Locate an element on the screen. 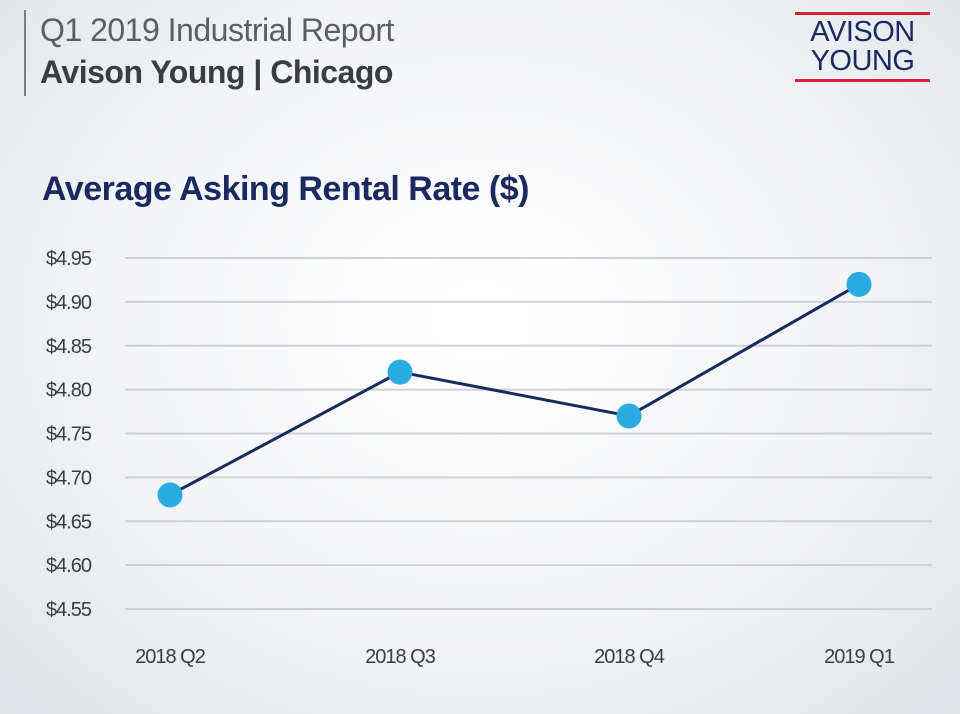 Image resolution: width=960 pixels, height=714 pixels. logo-bottom-bar is located at coordinates (862, 80).